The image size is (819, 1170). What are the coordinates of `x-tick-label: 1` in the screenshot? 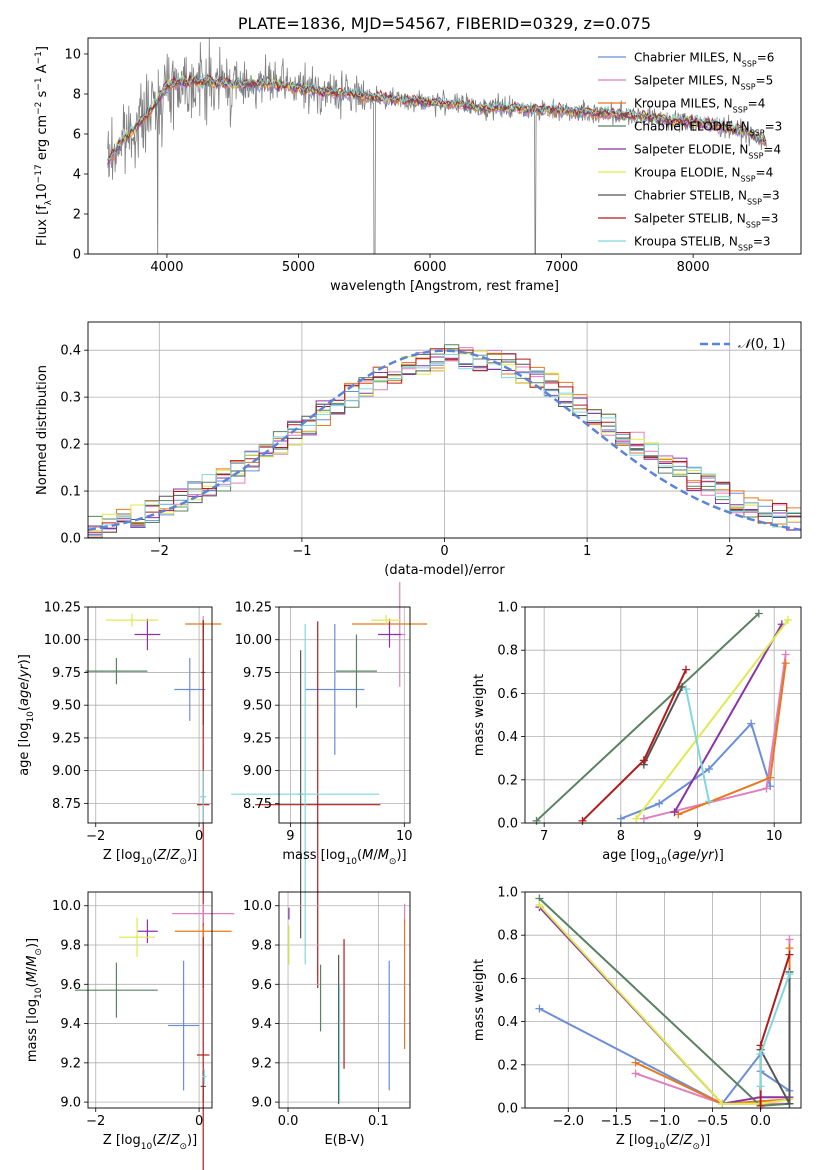 It's located at (587, 551).